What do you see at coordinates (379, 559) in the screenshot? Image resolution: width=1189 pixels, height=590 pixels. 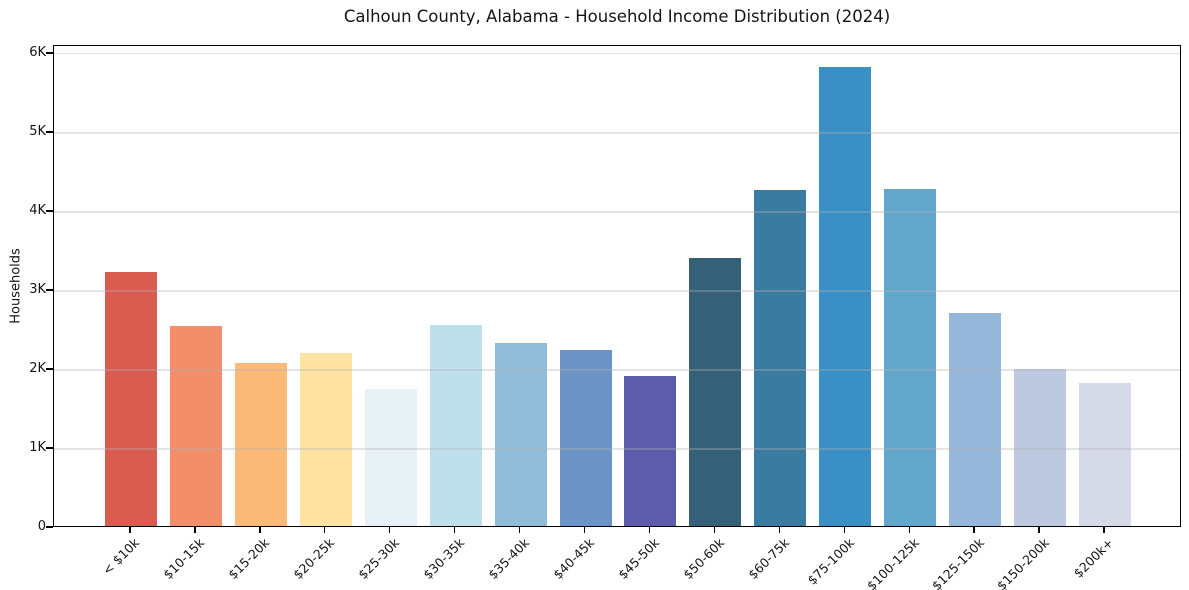 I see `x-tick-label: $25-30k` at bounding box center [379, 559].